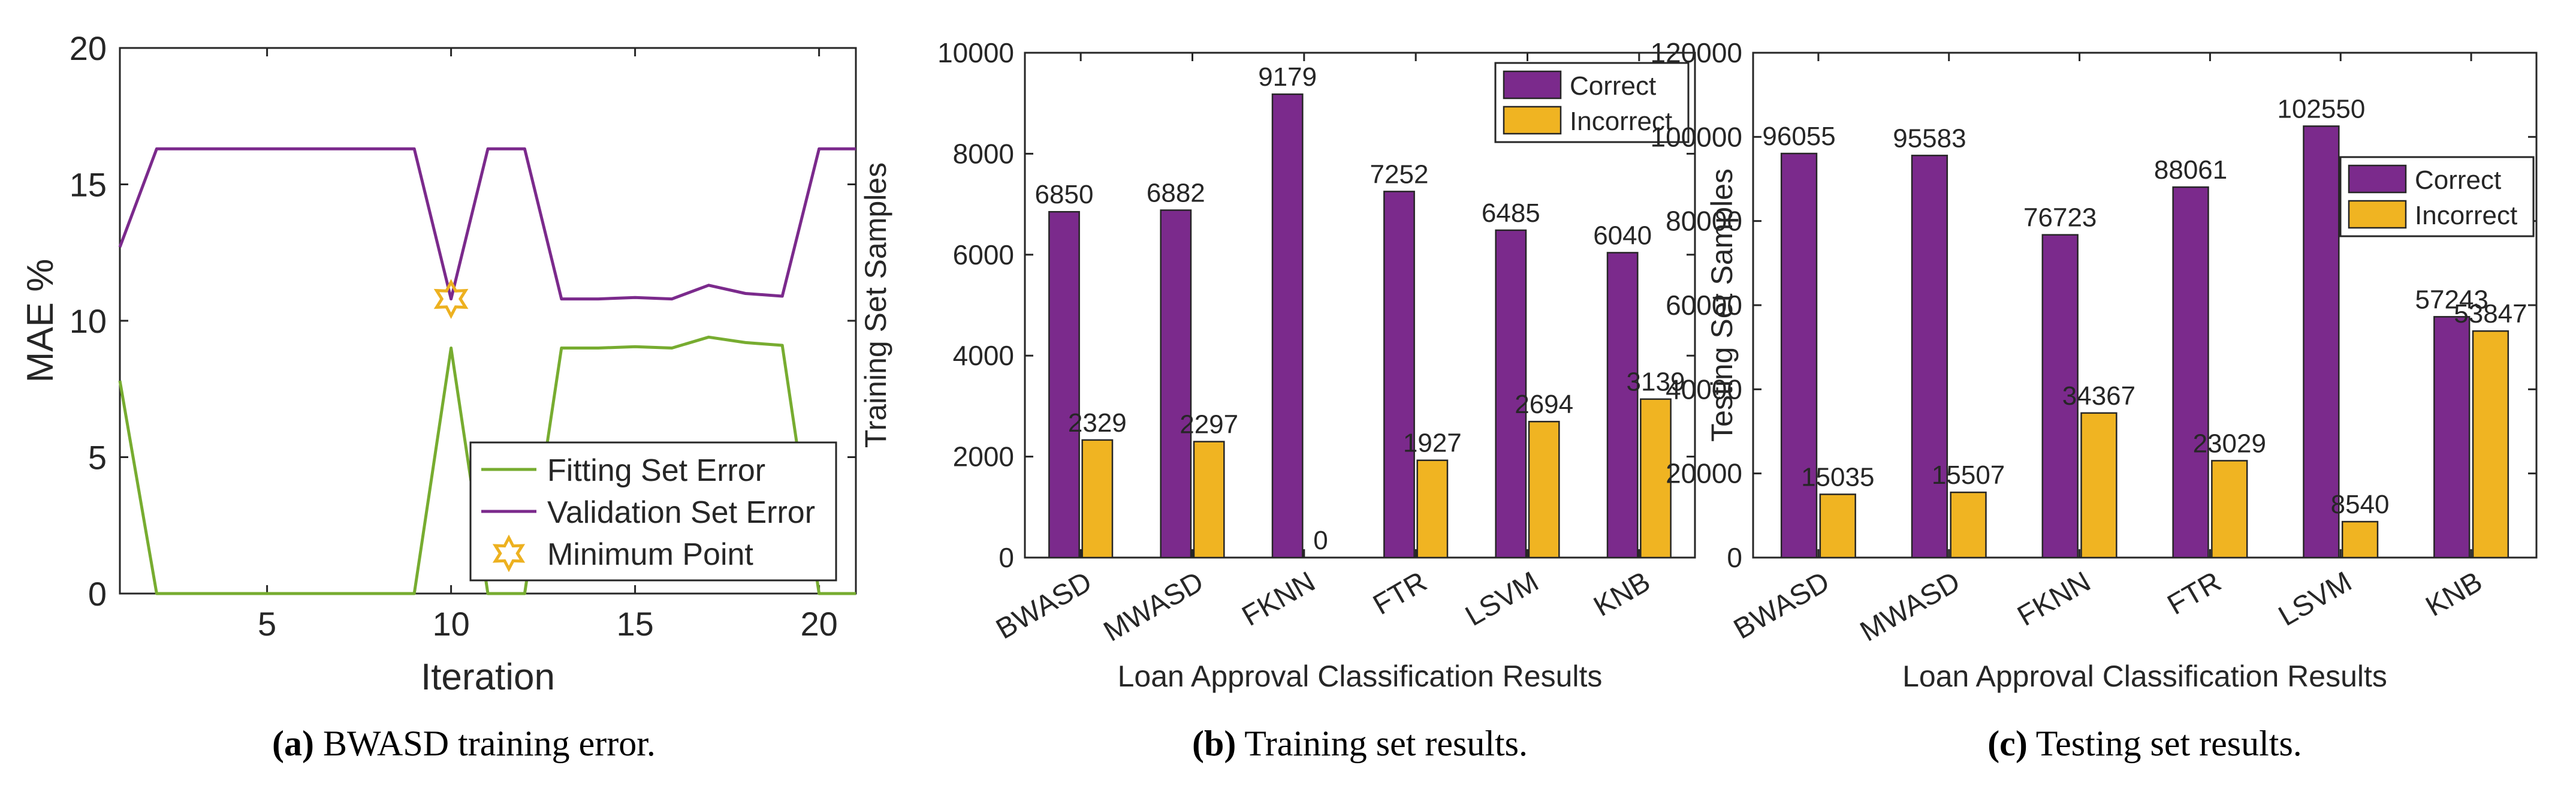 The image size is (2576, 786). What do you see at coordinates (983, 355) in the screenshot?
I see `y-tick-label: 4000` at bounding box center [983, 355].